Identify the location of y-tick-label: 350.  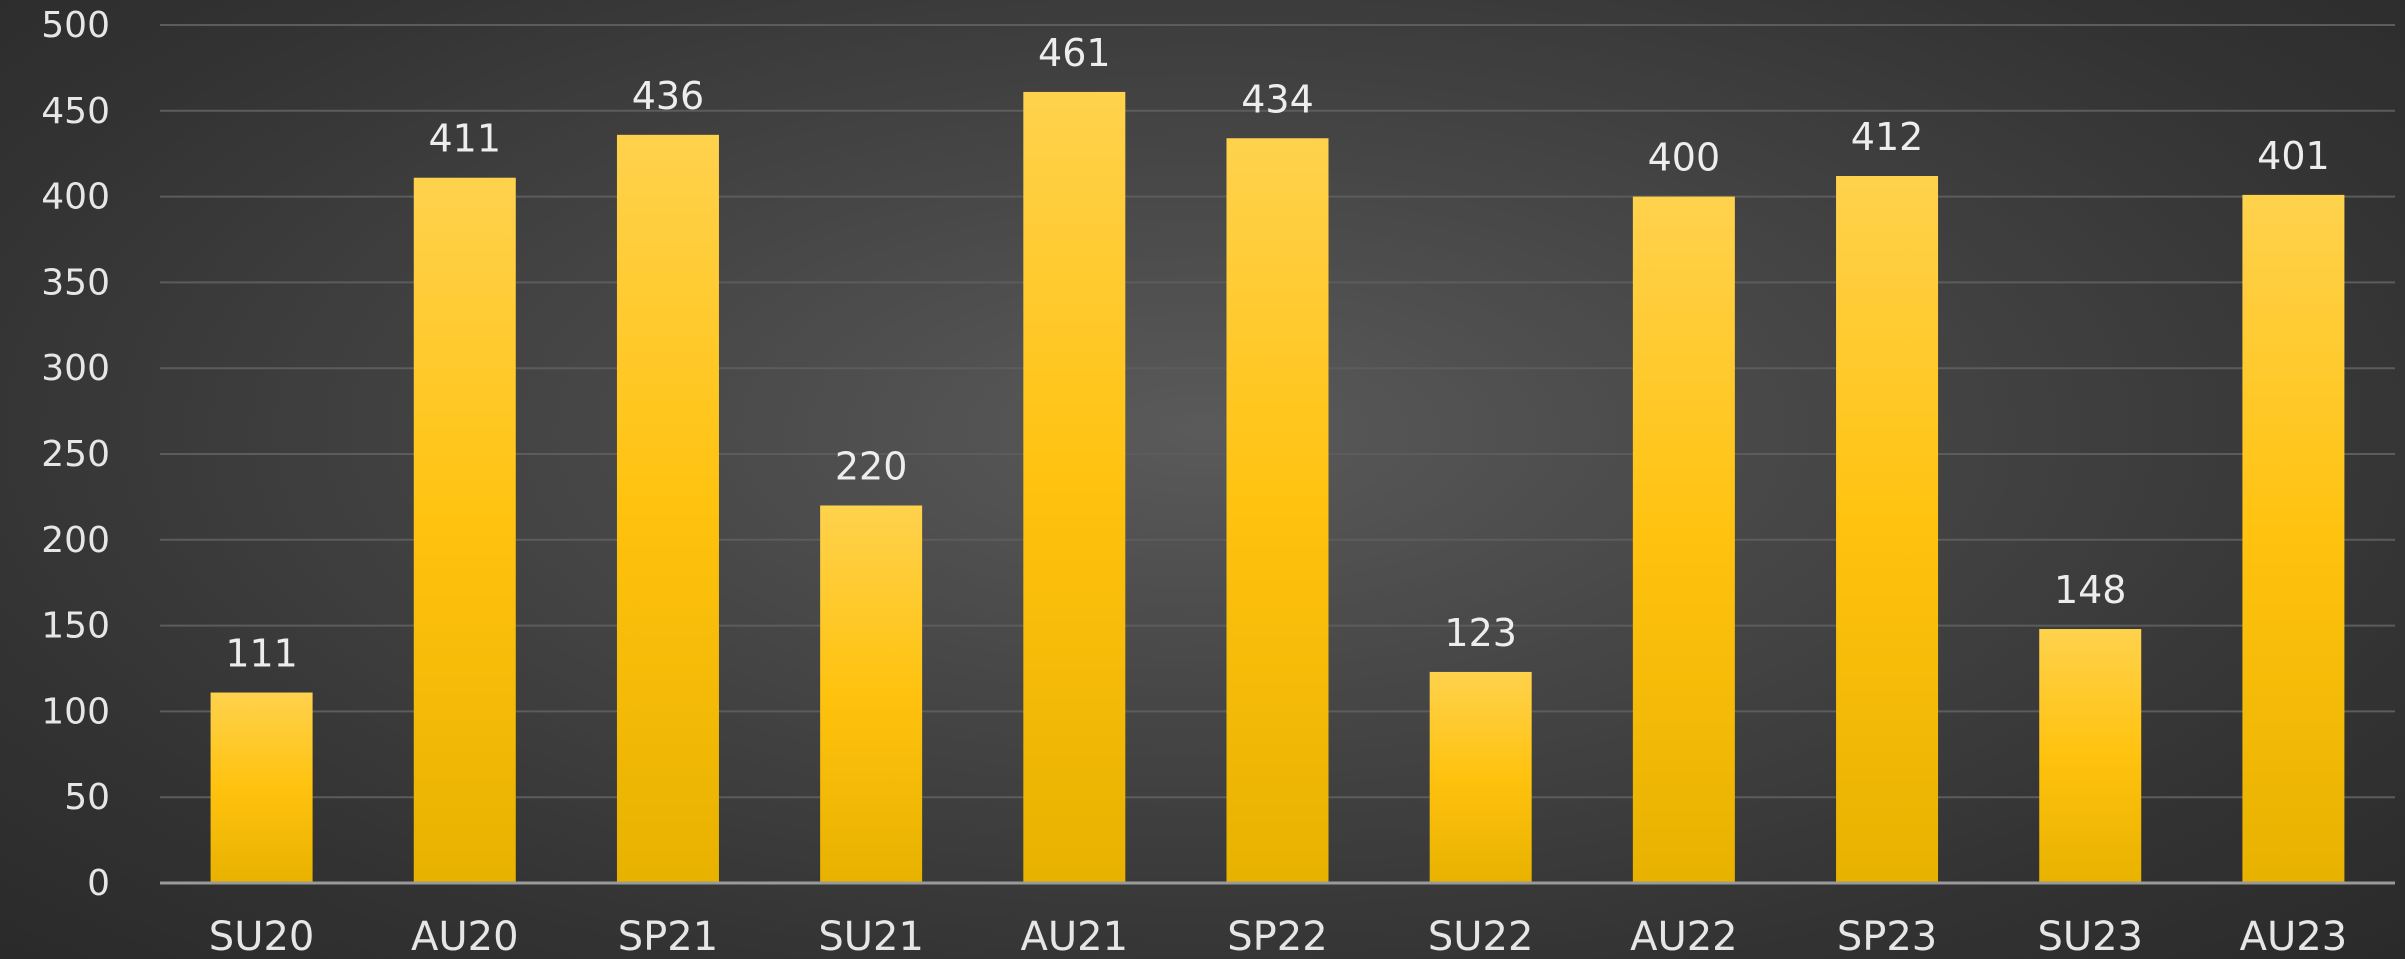
(75, 282).